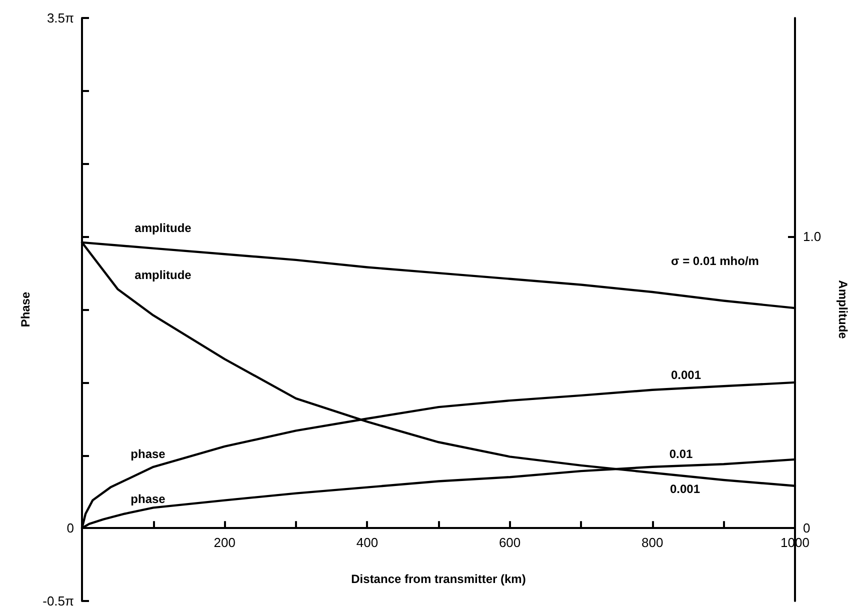 This screenshot has width=866, height=611. What do you see at coordinates (715, 261) in the screenshot?
I see `annotation: σ = 0.01 mho/m` at bounding box center [715, 261].